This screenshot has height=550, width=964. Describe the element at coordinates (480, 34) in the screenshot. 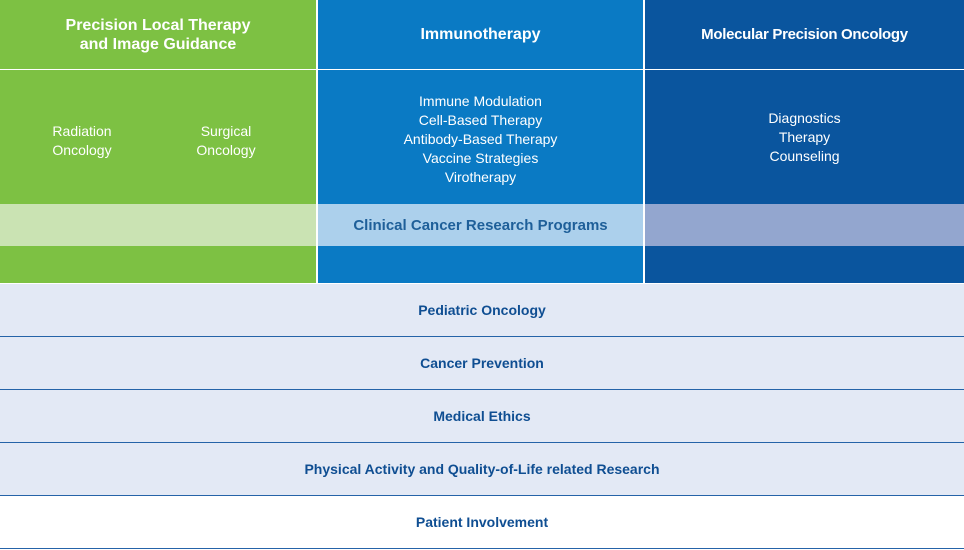

I see `immunotherapy-title: Immunotherapy` at that location.